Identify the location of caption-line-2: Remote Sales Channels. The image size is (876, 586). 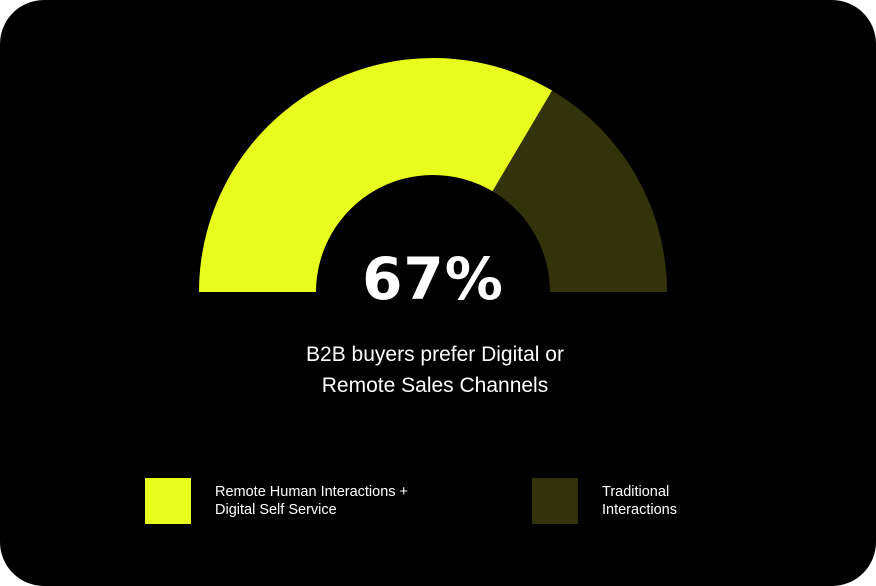
(435, 385).